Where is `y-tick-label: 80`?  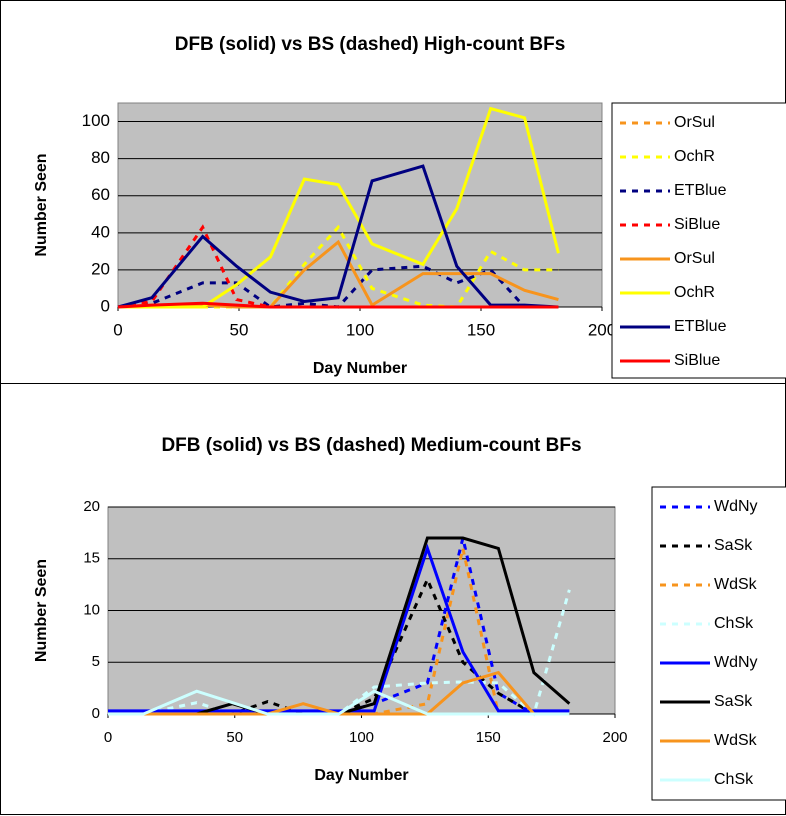
y-tick-label: 80 is located at coordinates (100, 157).